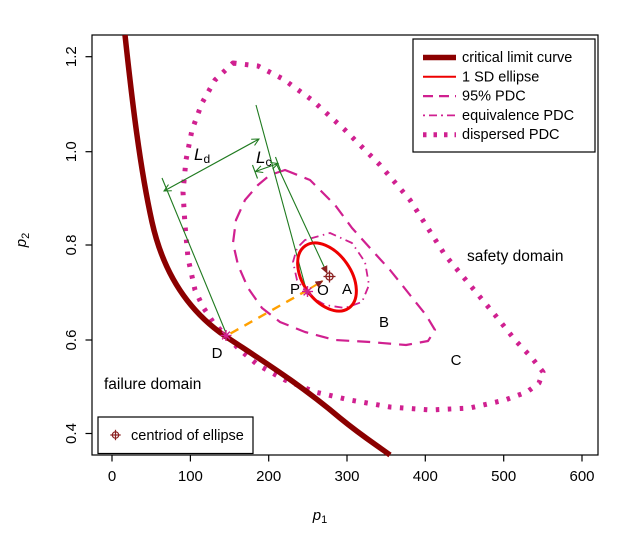 The height and width of the screenshot is (552, 638). What do you see at coordinates (500, 77) in the screenshot?
I see `legend-label: 1 SD ellipse` at bounding box center [500, 77].